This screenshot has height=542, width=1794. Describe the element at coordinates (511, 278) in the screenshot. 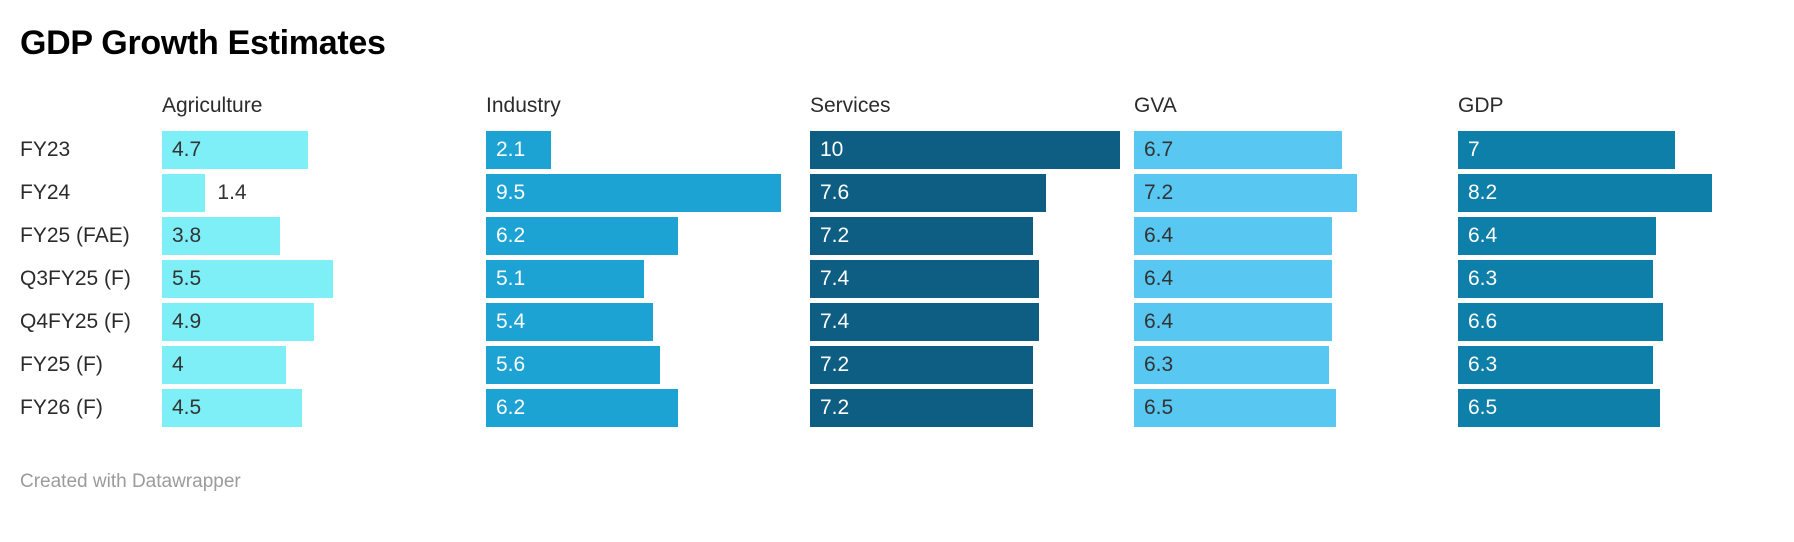

I see `bar-value-label: 5.1` at that location.